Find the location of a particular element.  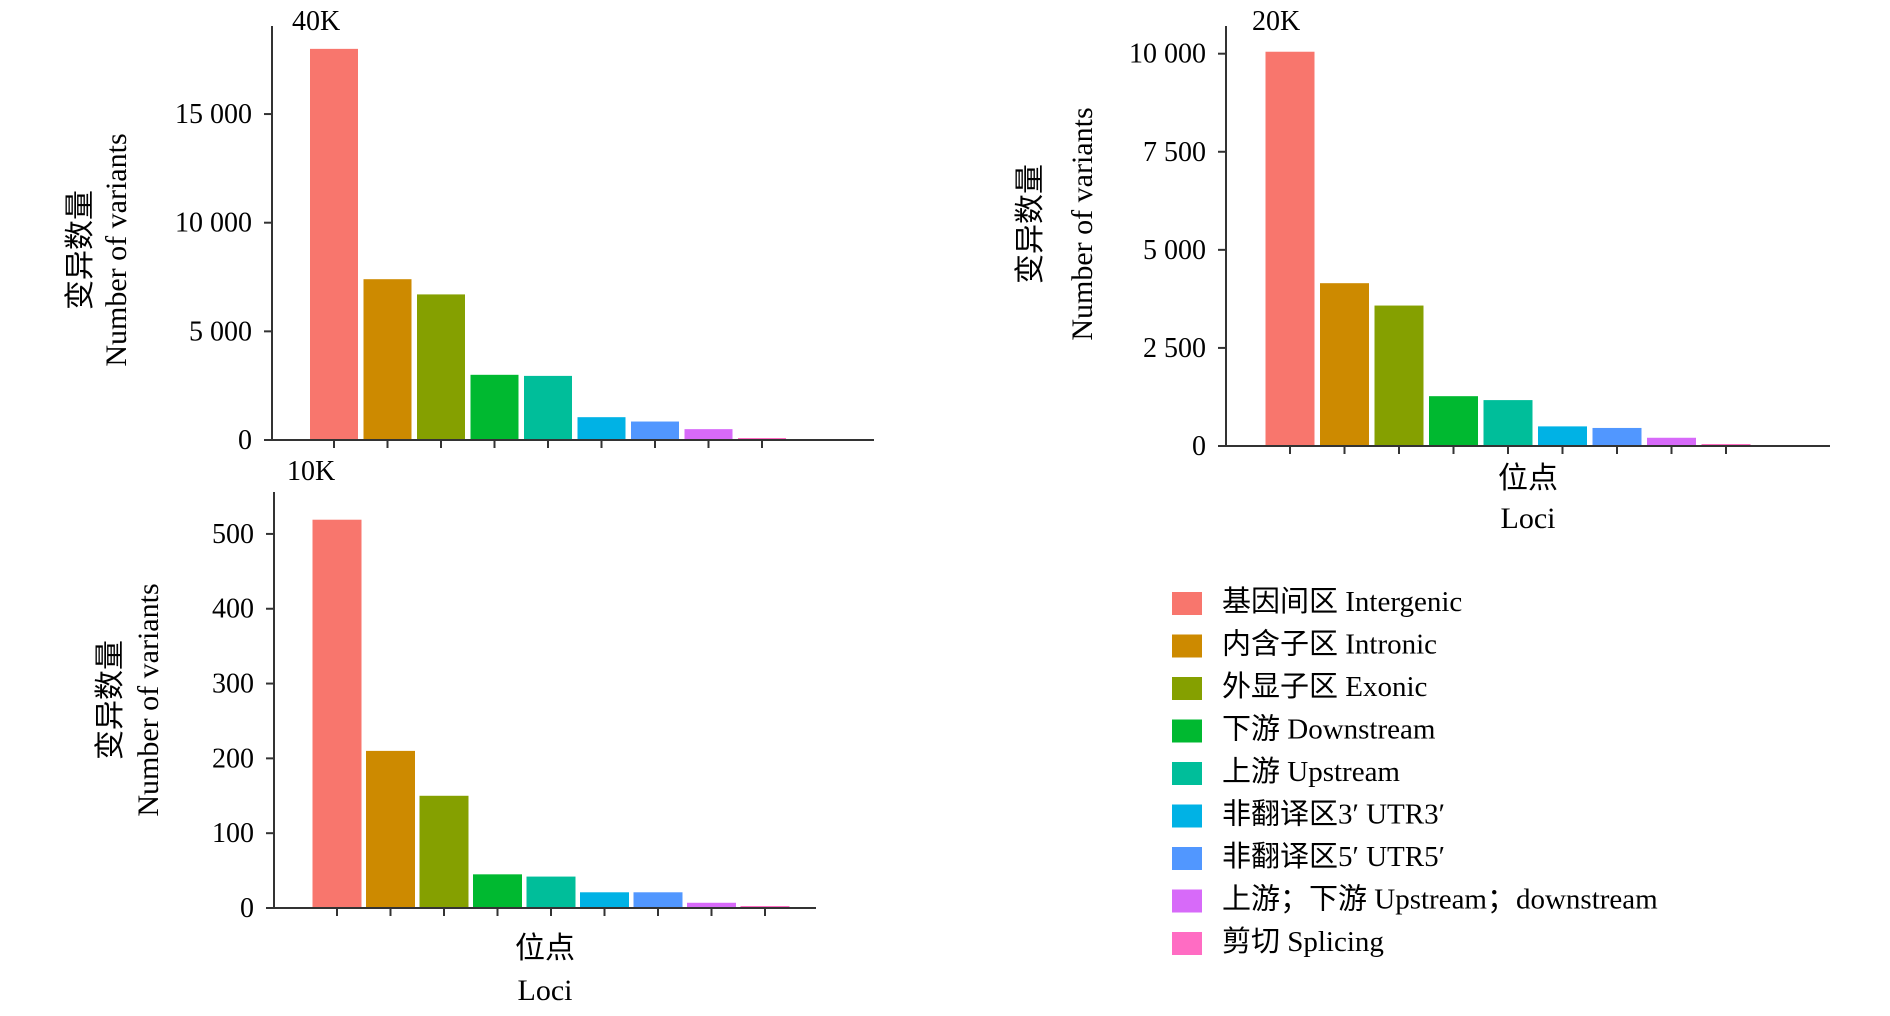

legend-item: 内含子区 Intronic is located at coordinates (1304, 644).